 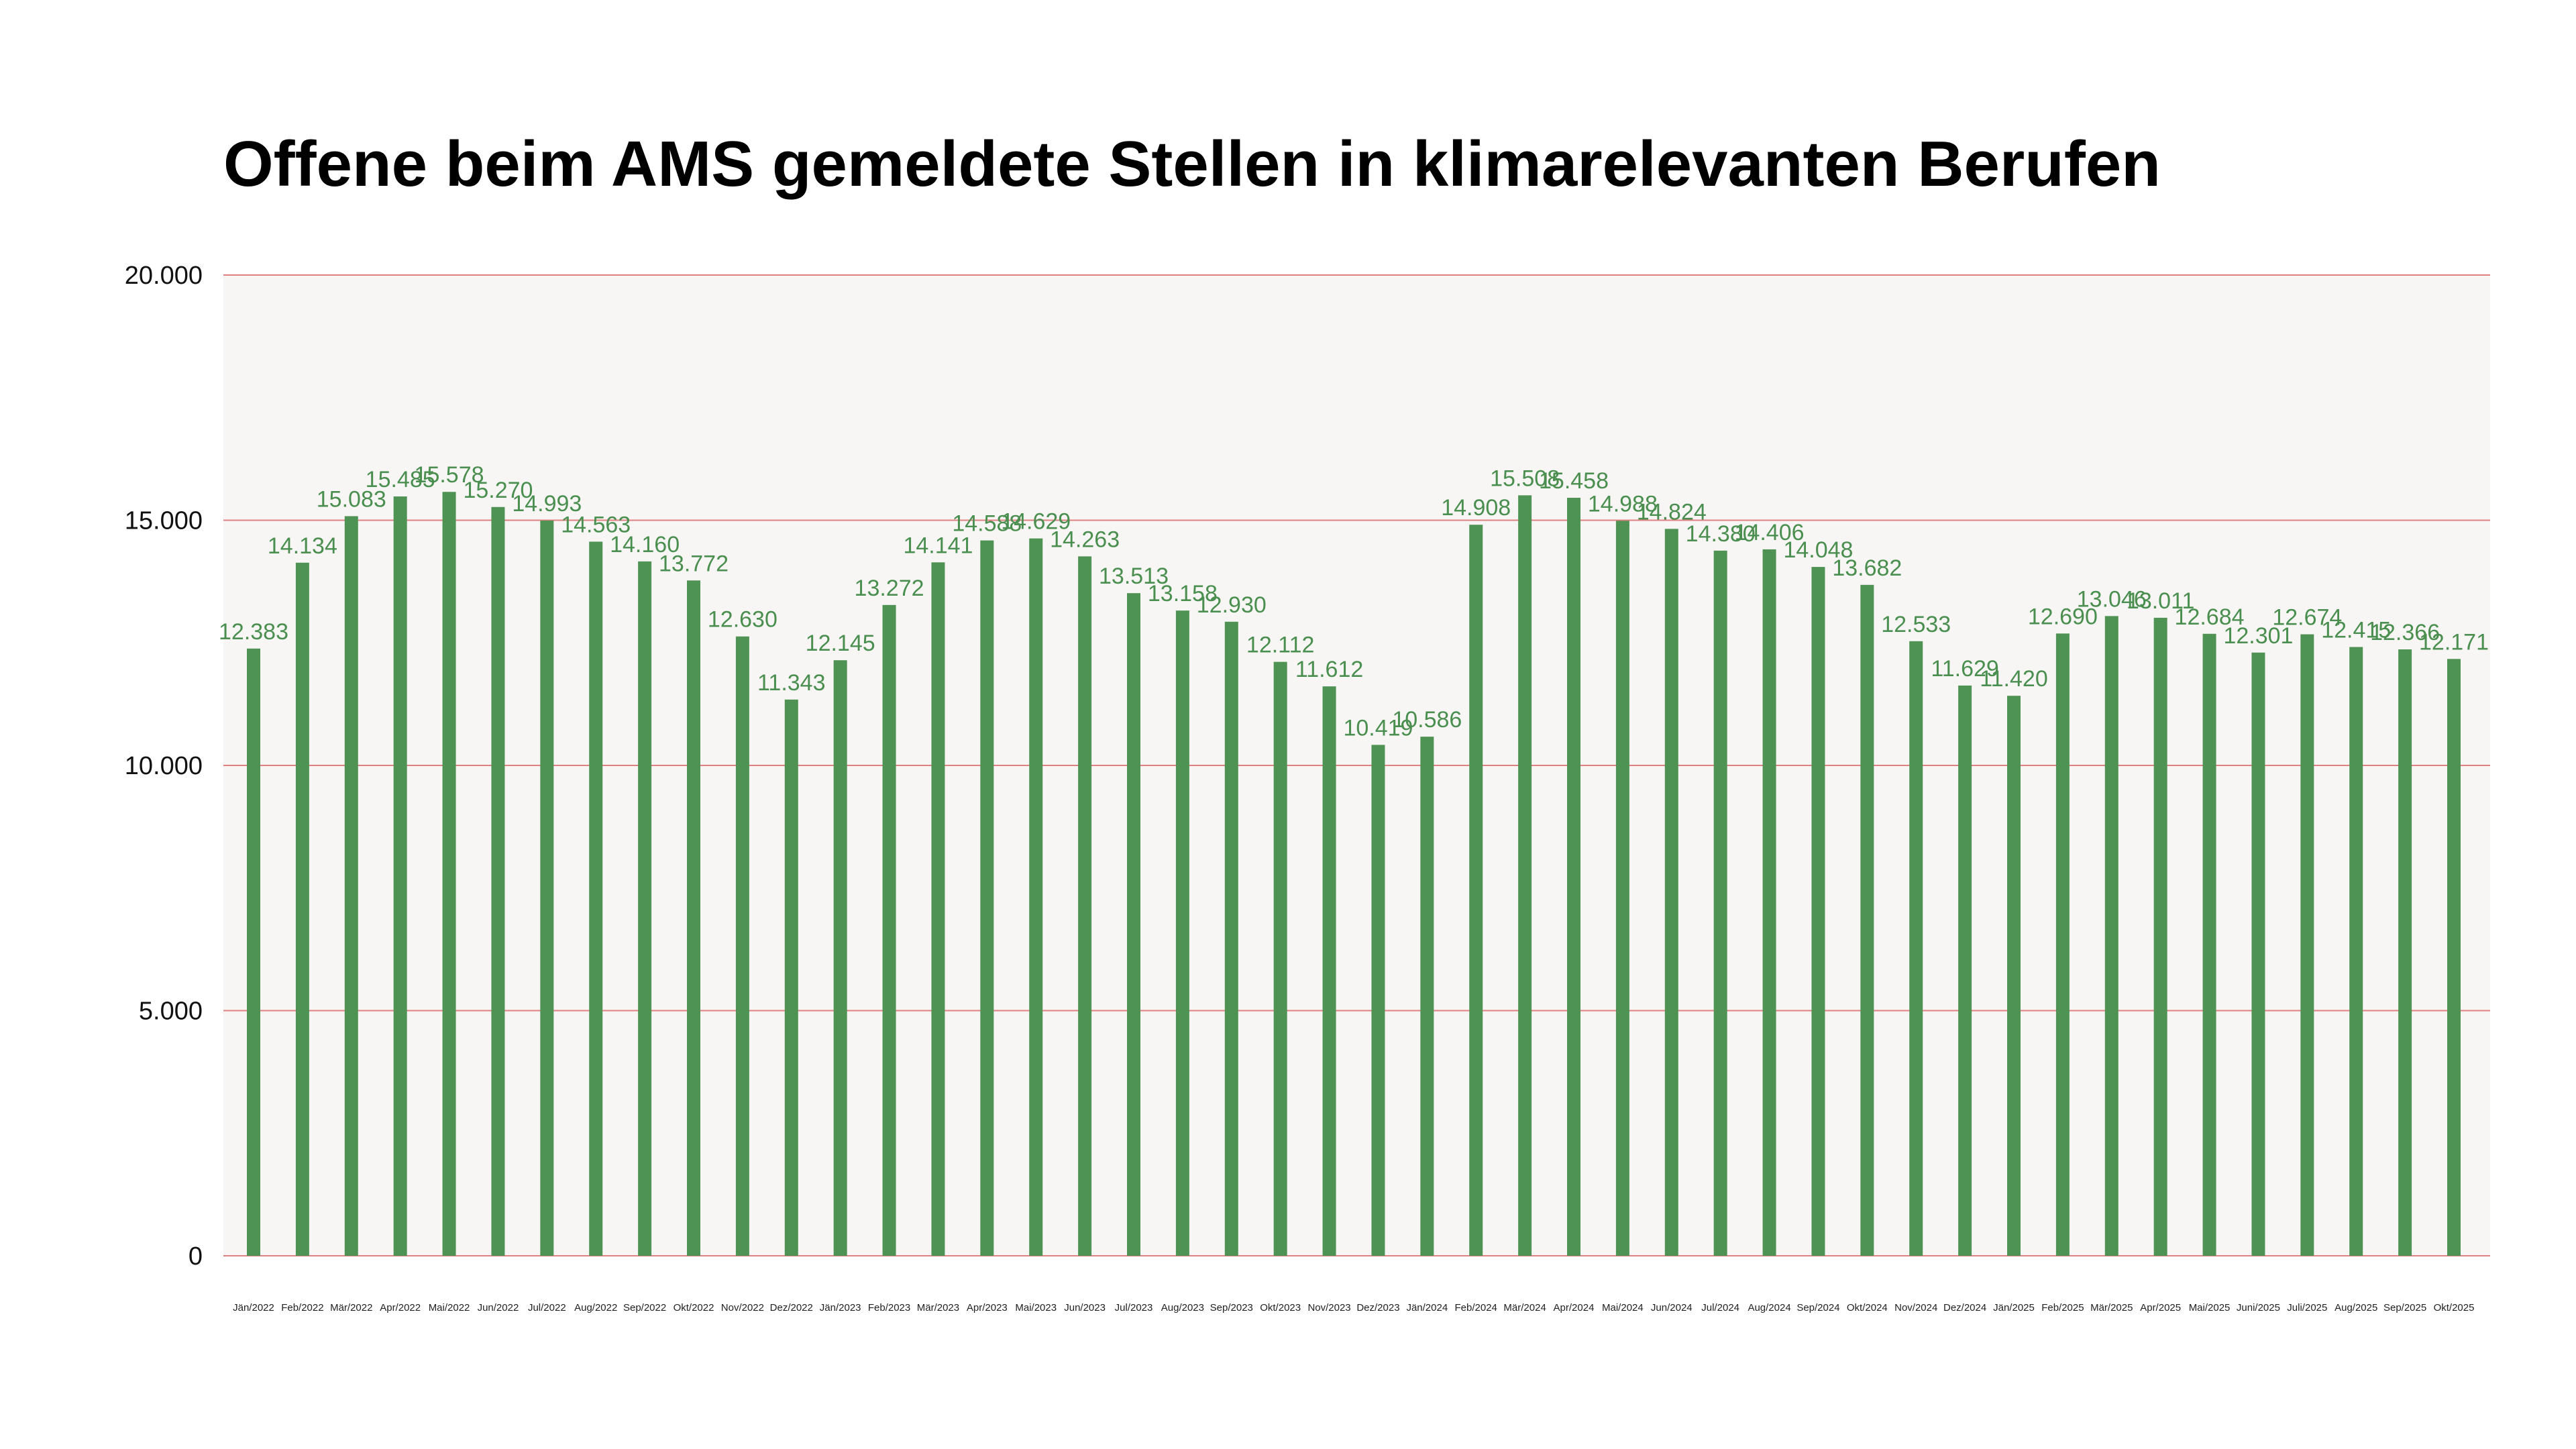 What do you see at coordinates (1036, 522) in the screenshot?
I see `data-label: 14.629` at bounding box center [1036, 522].